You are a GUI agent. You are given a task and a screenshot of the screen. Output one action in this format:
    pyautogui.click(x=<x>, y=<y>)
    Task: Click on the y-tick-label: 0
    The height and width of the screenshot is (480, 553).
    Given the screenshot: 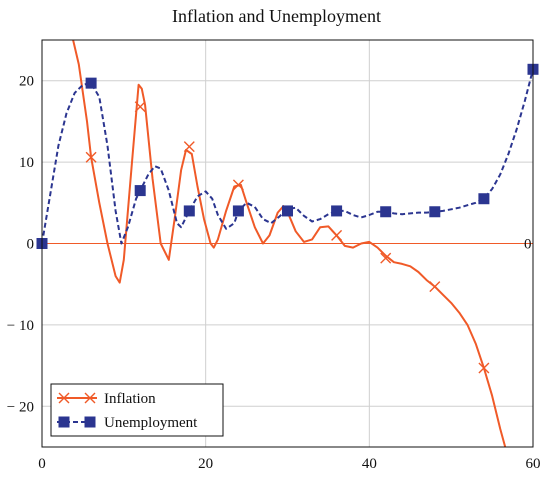 What is the action you would take?
    pyautogui.click(x=31, y=245)
    